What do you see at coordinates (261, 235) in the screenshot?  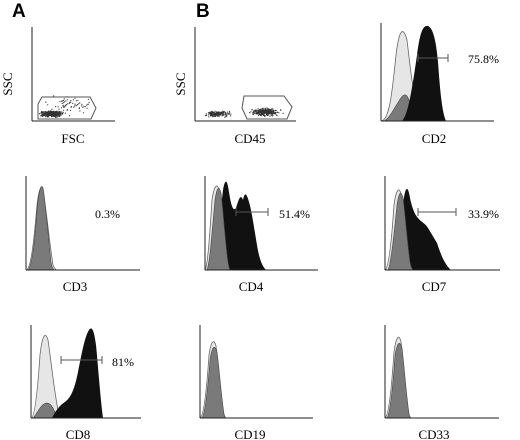 I see `histogram-cd4: 51.4% CD4` at bounding box center [261, 235].